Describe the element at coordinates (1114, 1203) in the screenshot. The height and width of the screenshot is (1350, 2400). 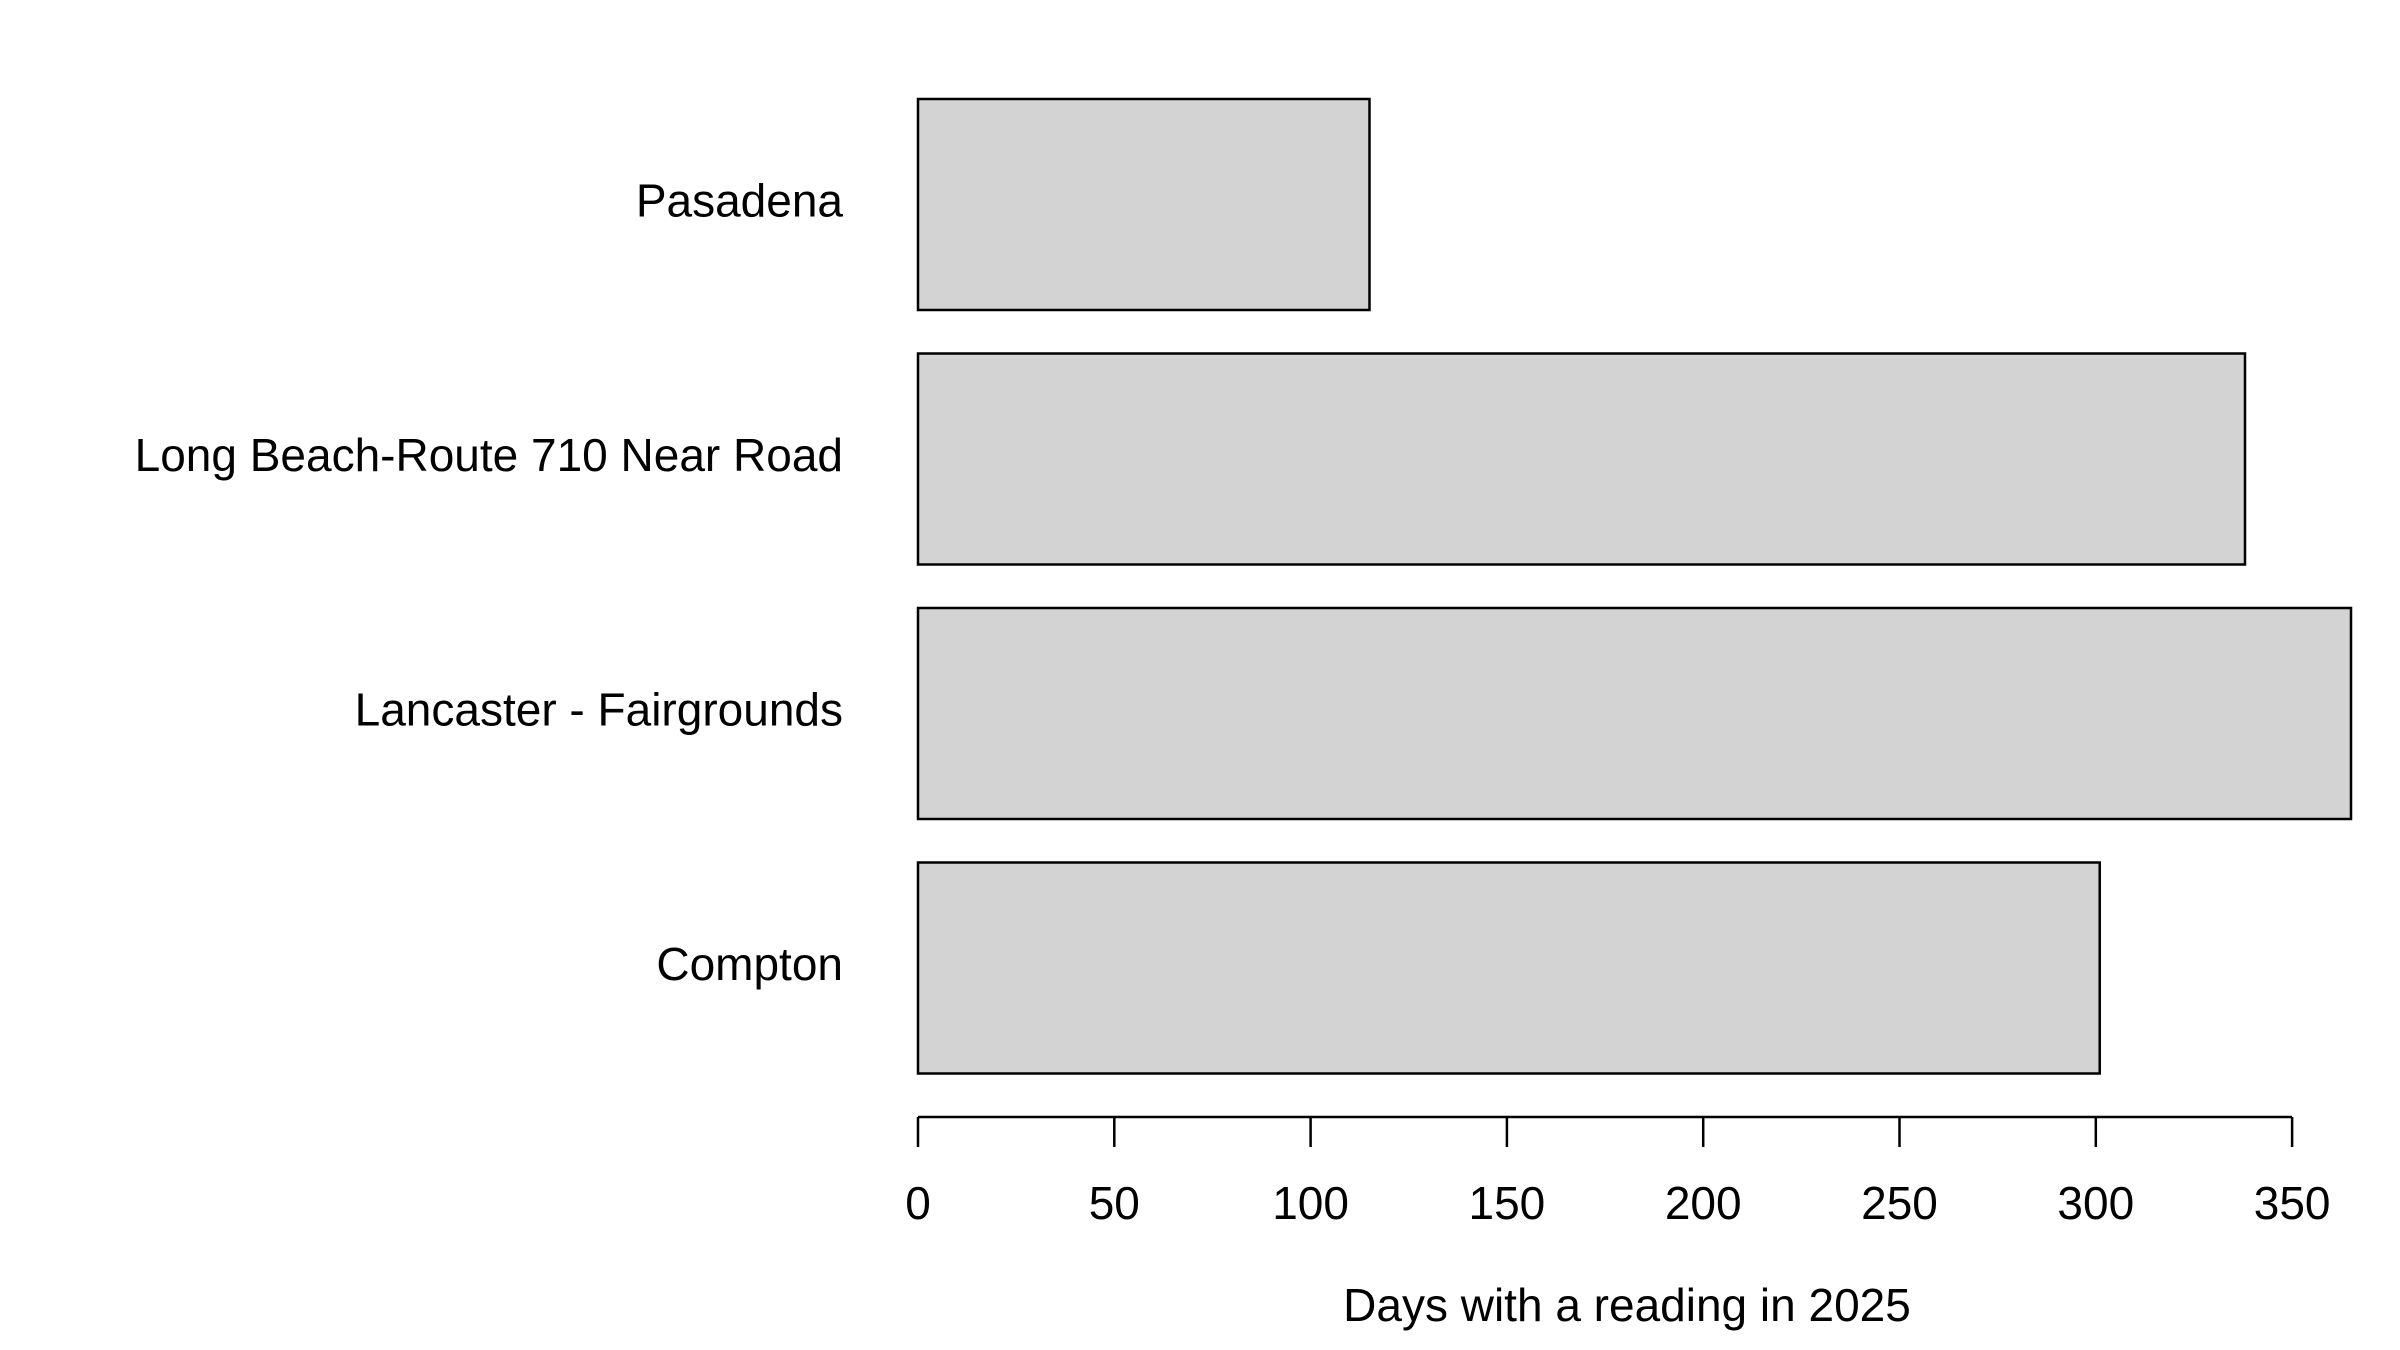
I see `x-tick-label: 50` at that location.